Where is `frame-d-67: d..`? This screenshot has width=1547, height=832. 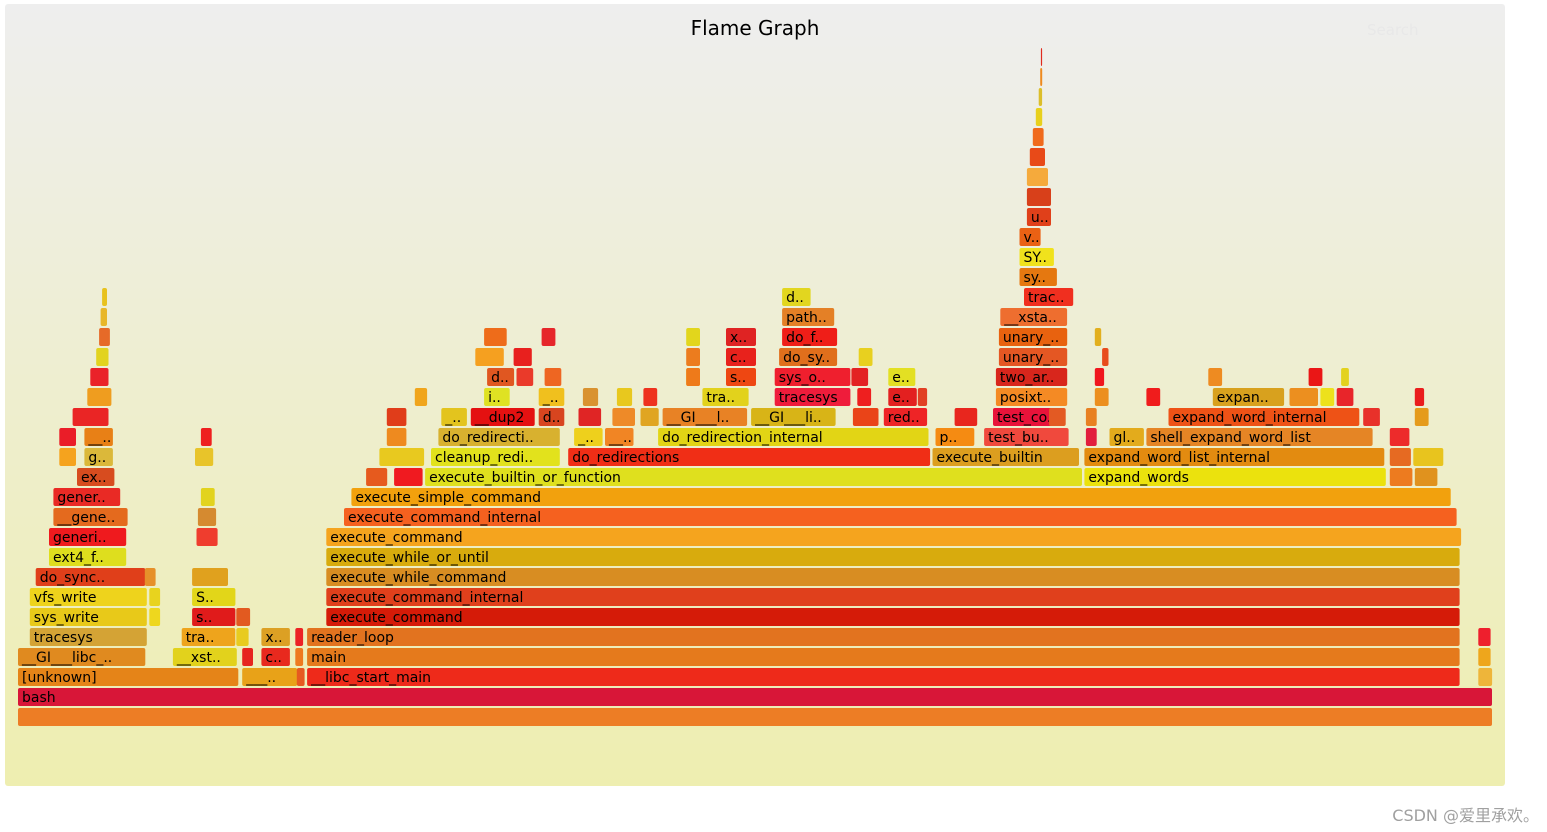 frame-d-67: d.. is located at coordinates (501, 377).